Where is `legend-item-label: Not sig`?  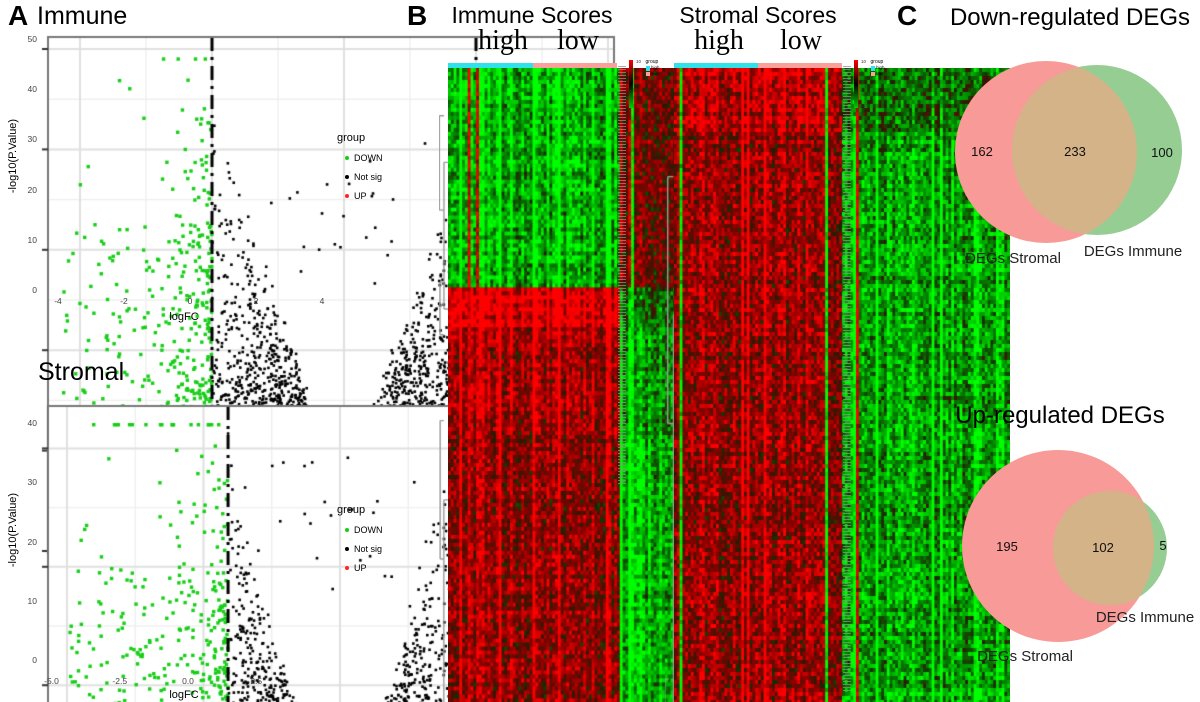
legend-item-label: Not sig is located at coordinates (368, 549).